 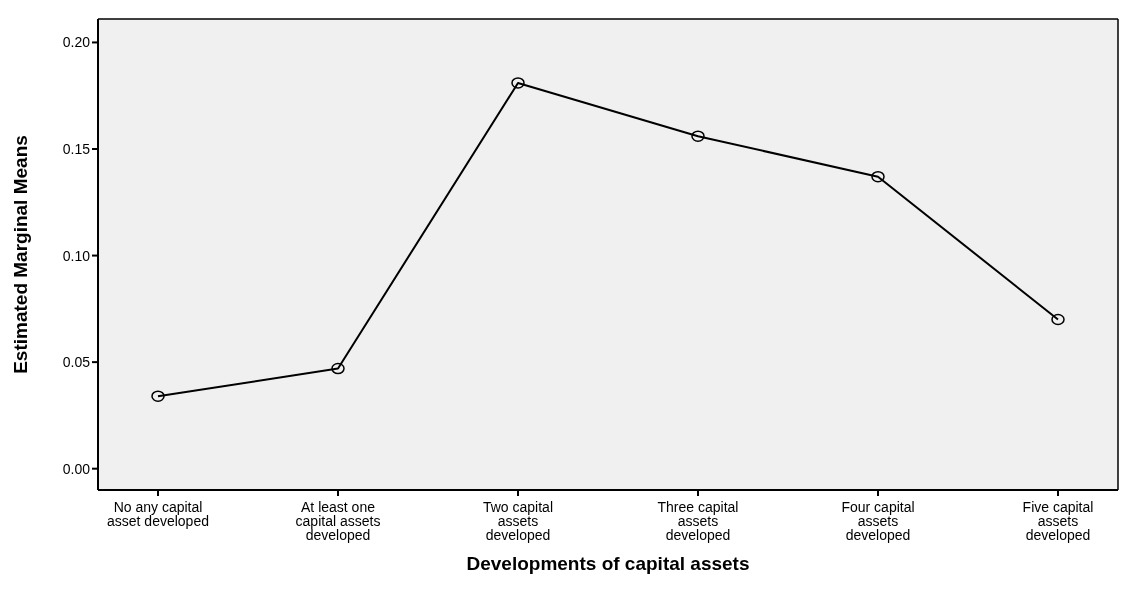 I want to click on x-tick-label: No any capital asset developed, so click(x=158, y=514).